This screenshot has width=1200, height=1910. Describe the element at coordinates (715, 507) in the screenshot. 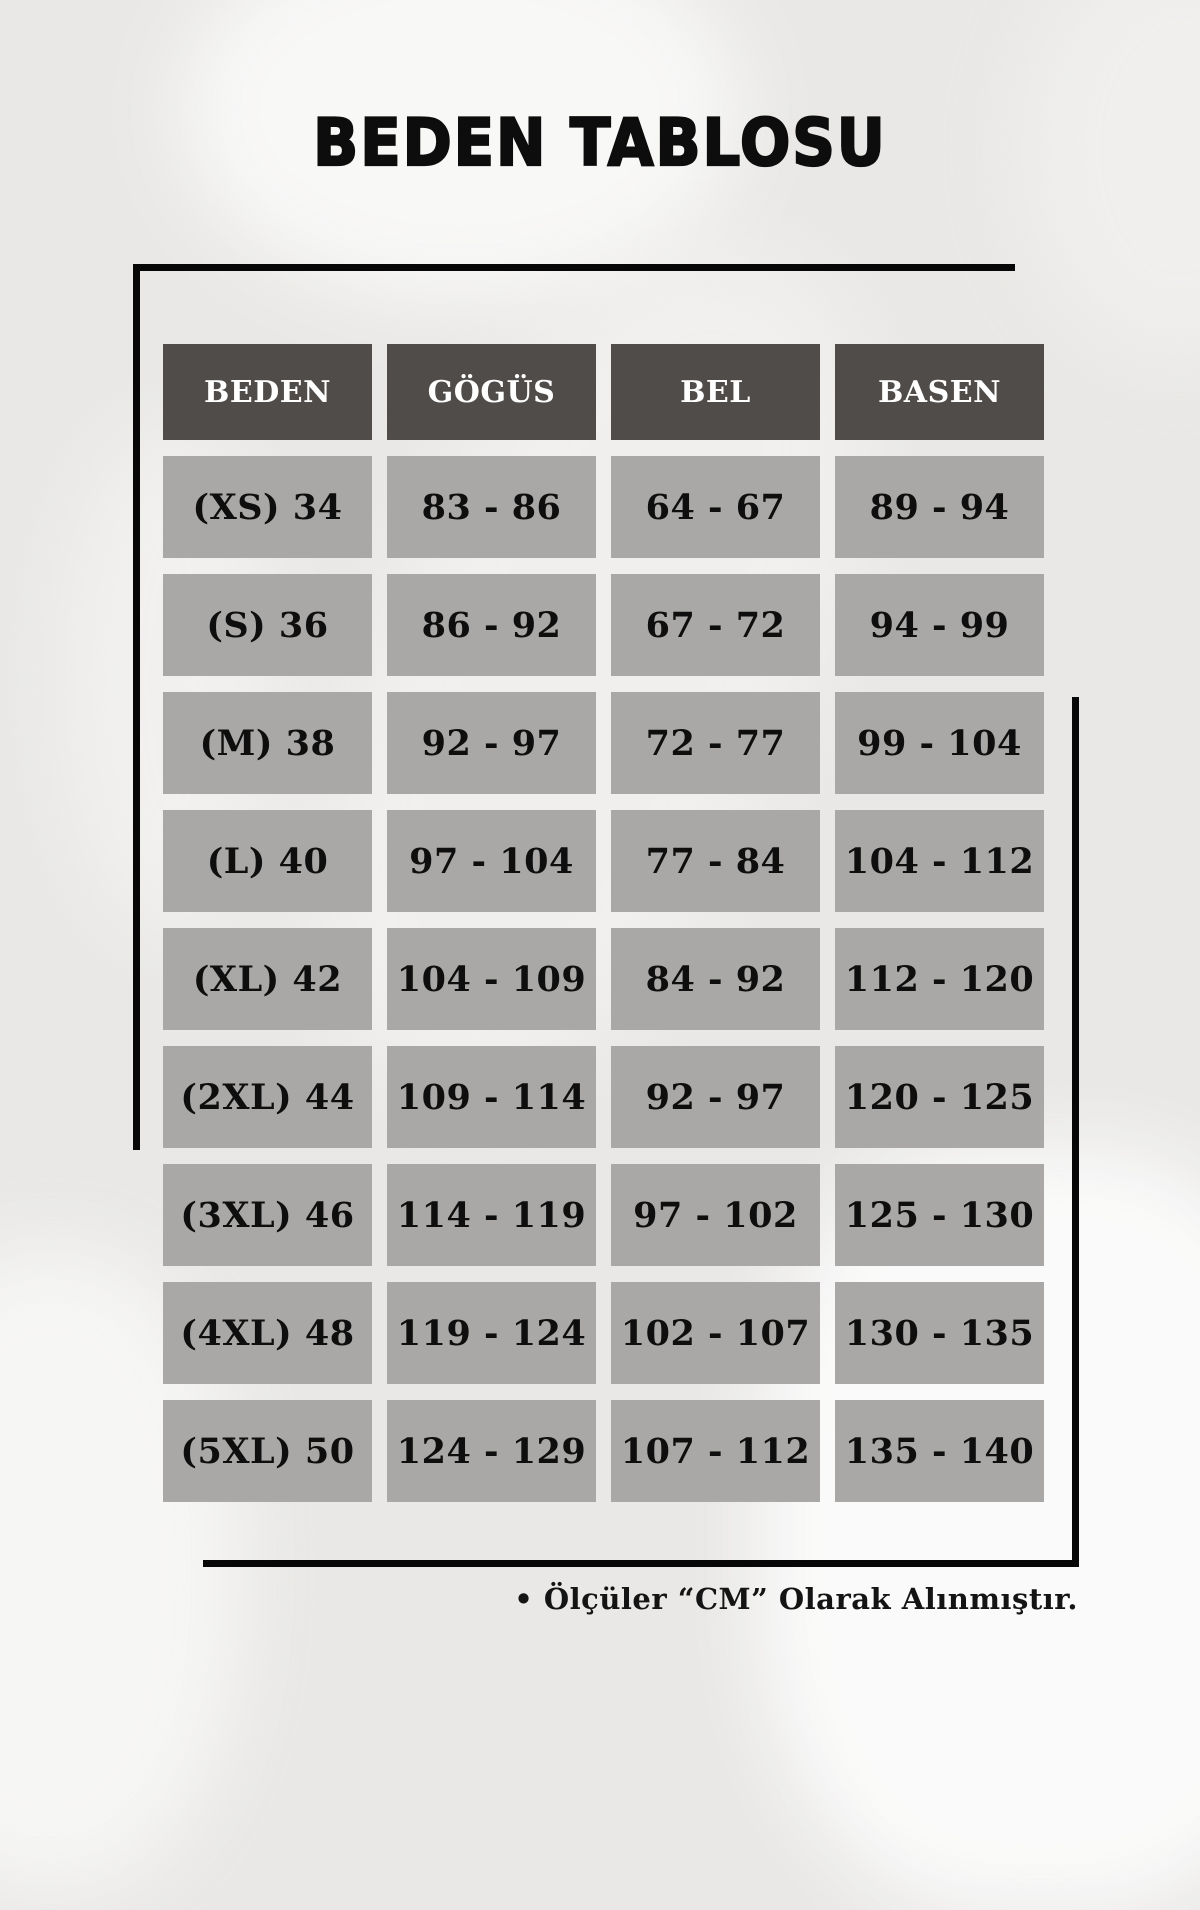

I see `table-cell-waist: 64 - 67` at that location.